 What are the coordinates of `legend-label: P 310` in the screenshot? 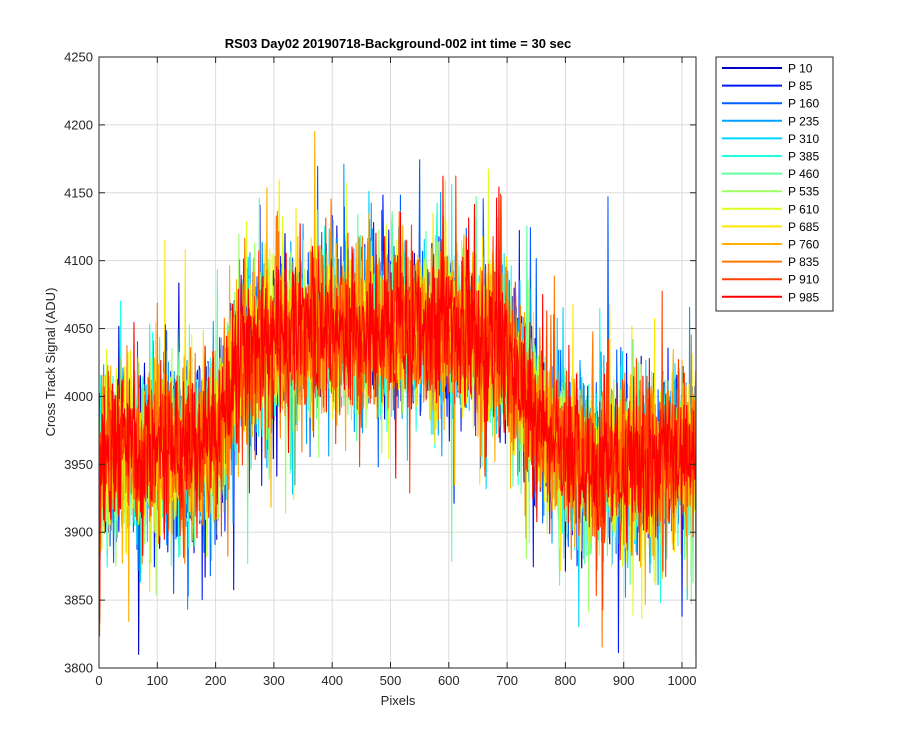 It's located at (803, 139).